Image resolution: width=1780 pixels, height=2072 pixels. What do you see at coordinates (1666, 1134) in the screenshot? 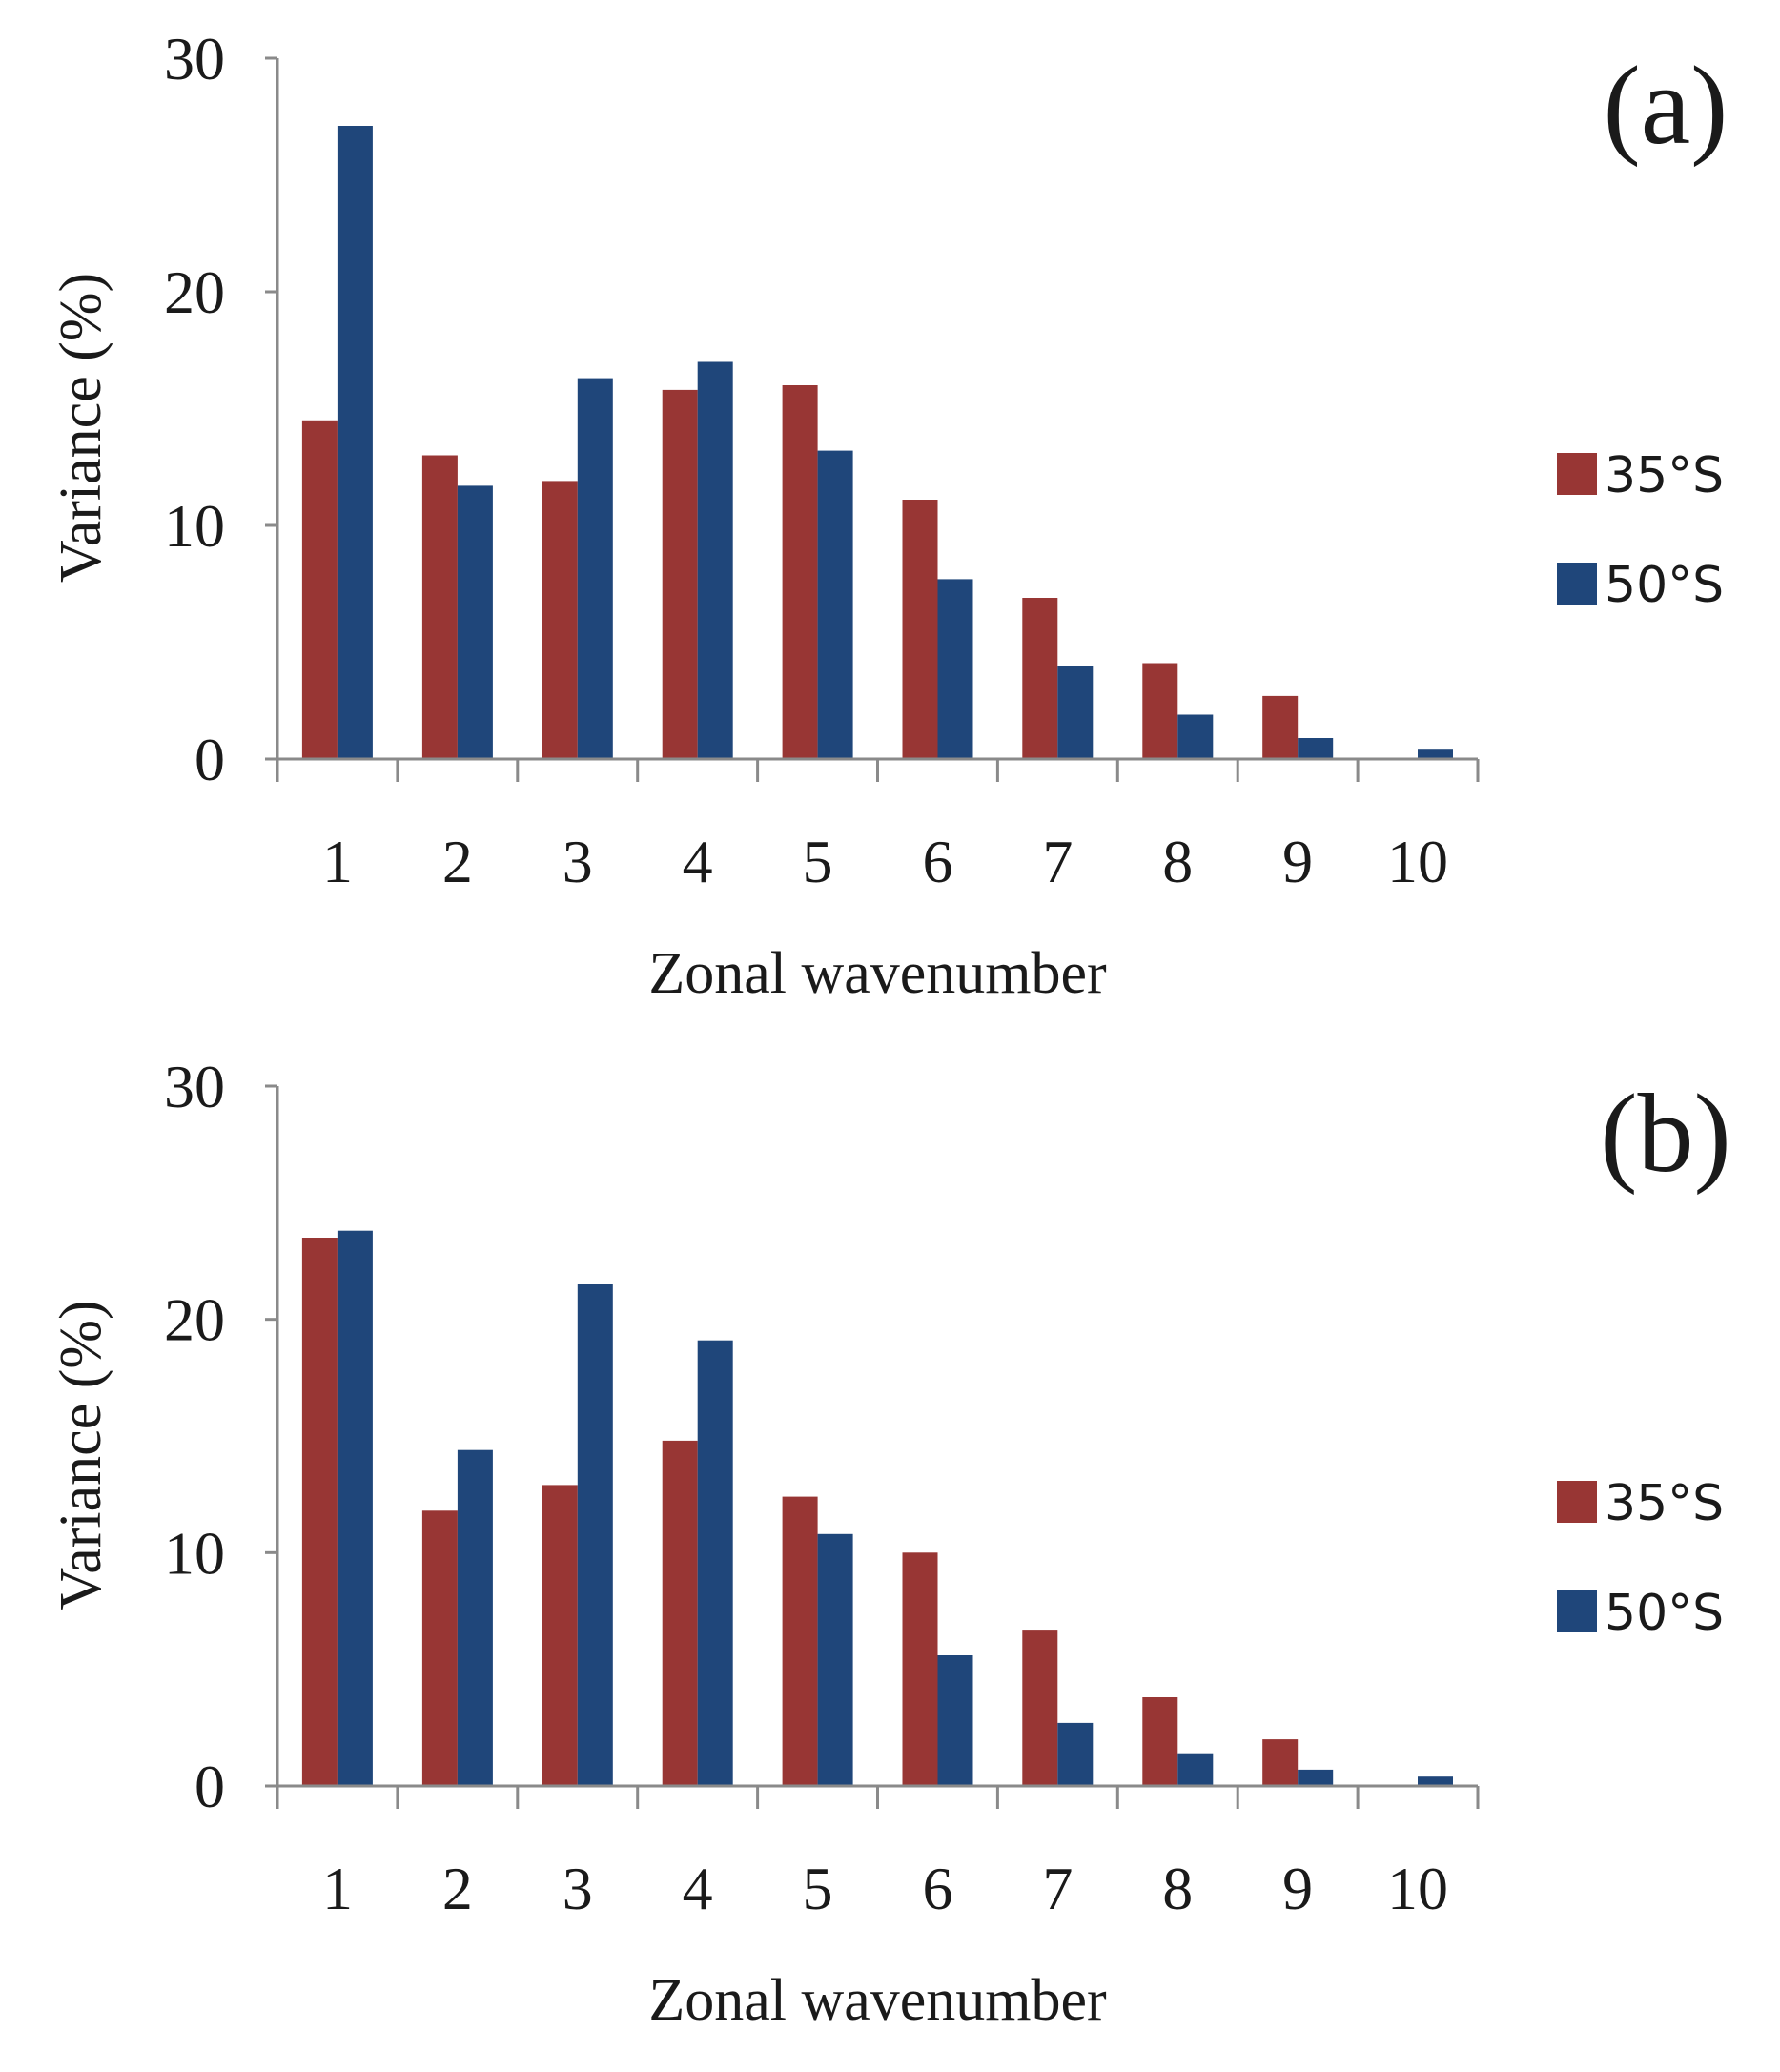
I see `panel-label: (b)` at bounding box center [1666, 1134].